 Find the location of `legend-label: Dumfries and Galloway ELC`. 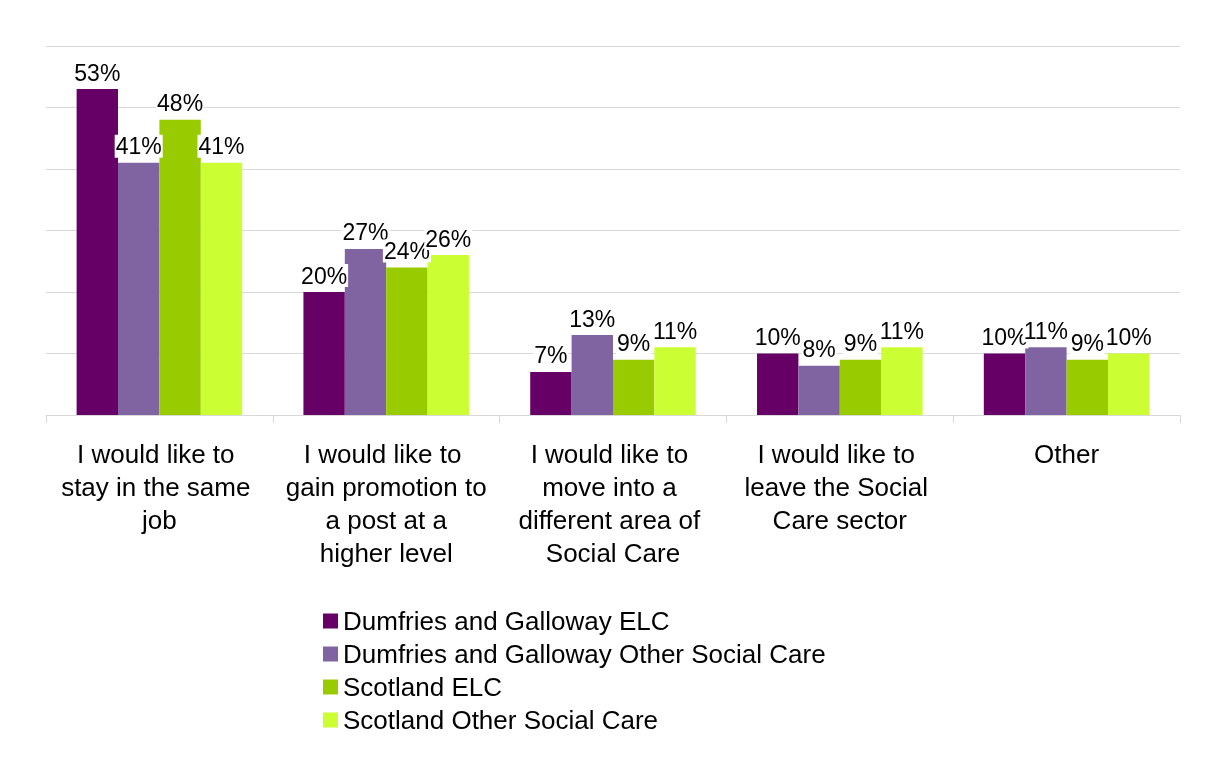

legend-label: Dumfries and Galloway ELC is located at coordinates (506, 621).